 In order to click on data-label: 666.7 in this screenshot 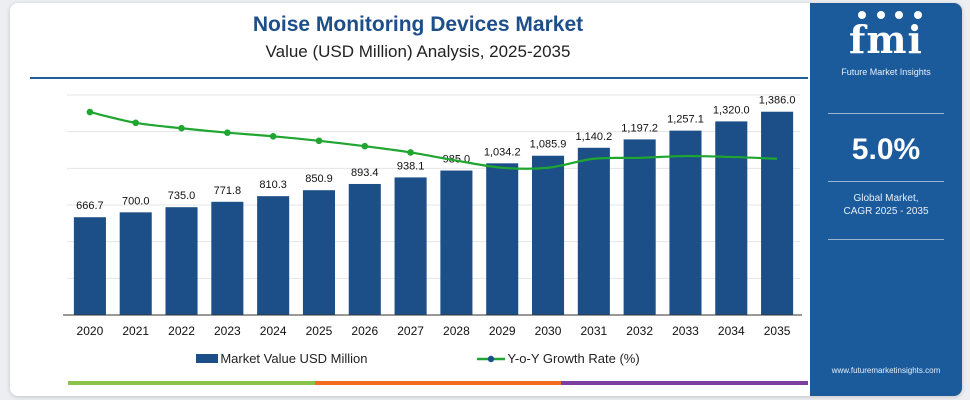, I will do `click(90, 206)`.